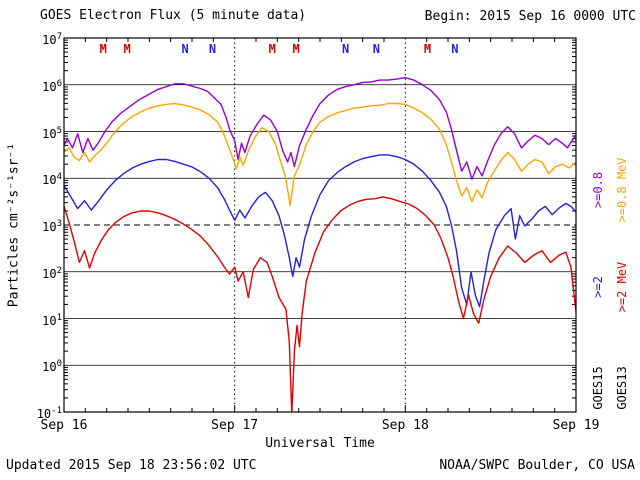 The width and height of the screenshot is (640, 480). Describe the element at coordinates (622, 388) in the screenshot. I see `legend-goes13-name: GOES13` at that location.